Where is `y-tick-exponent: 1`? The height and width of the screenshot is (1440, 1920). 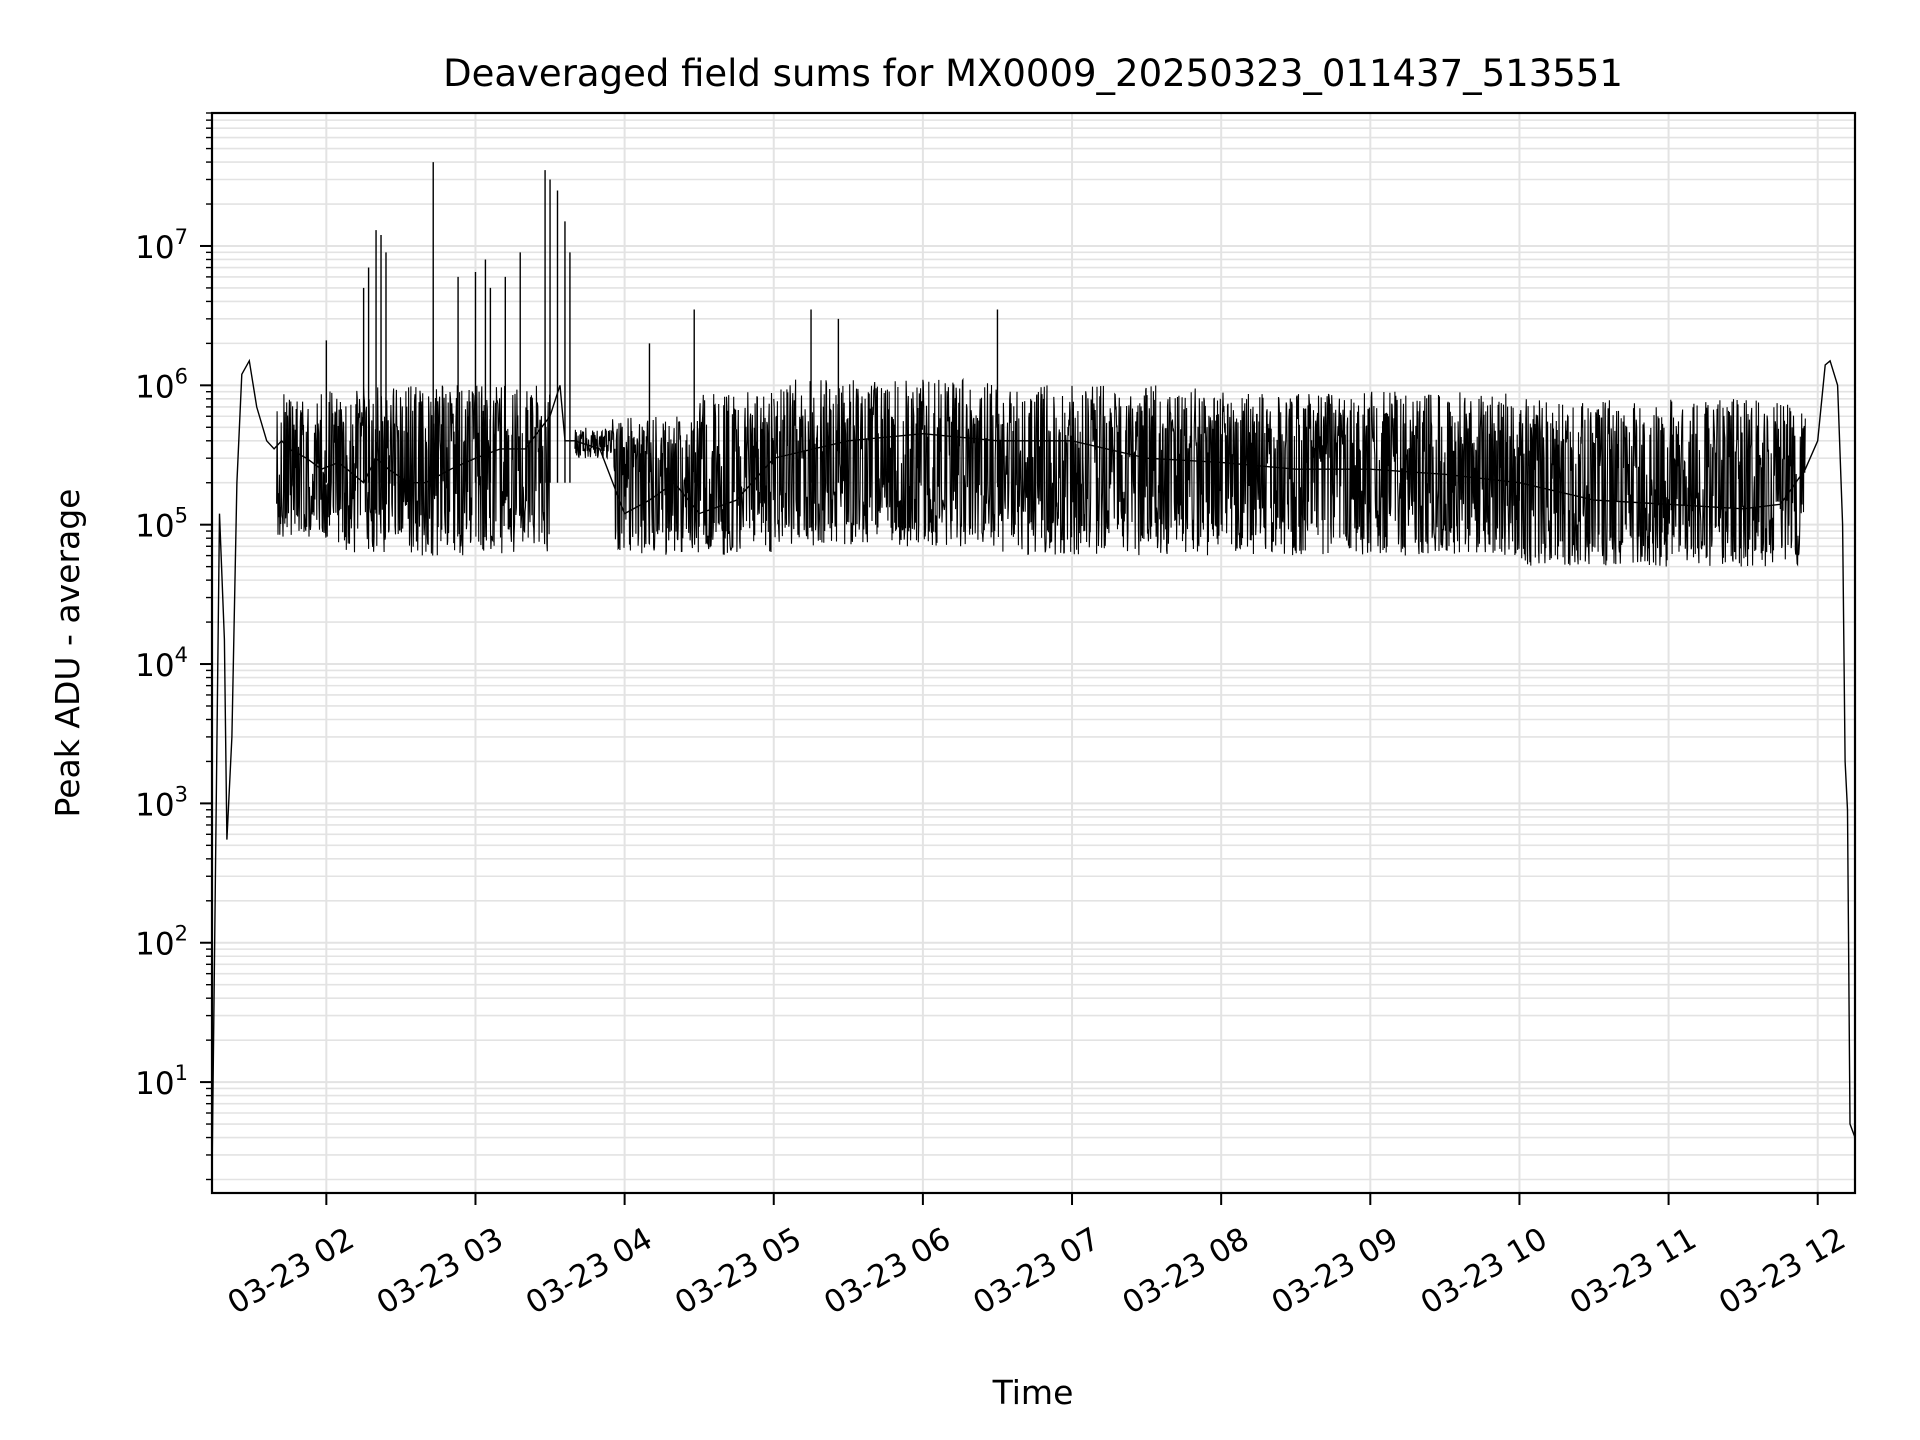
y-tick-exponent: 1 is located at coordinates (181, 1073).